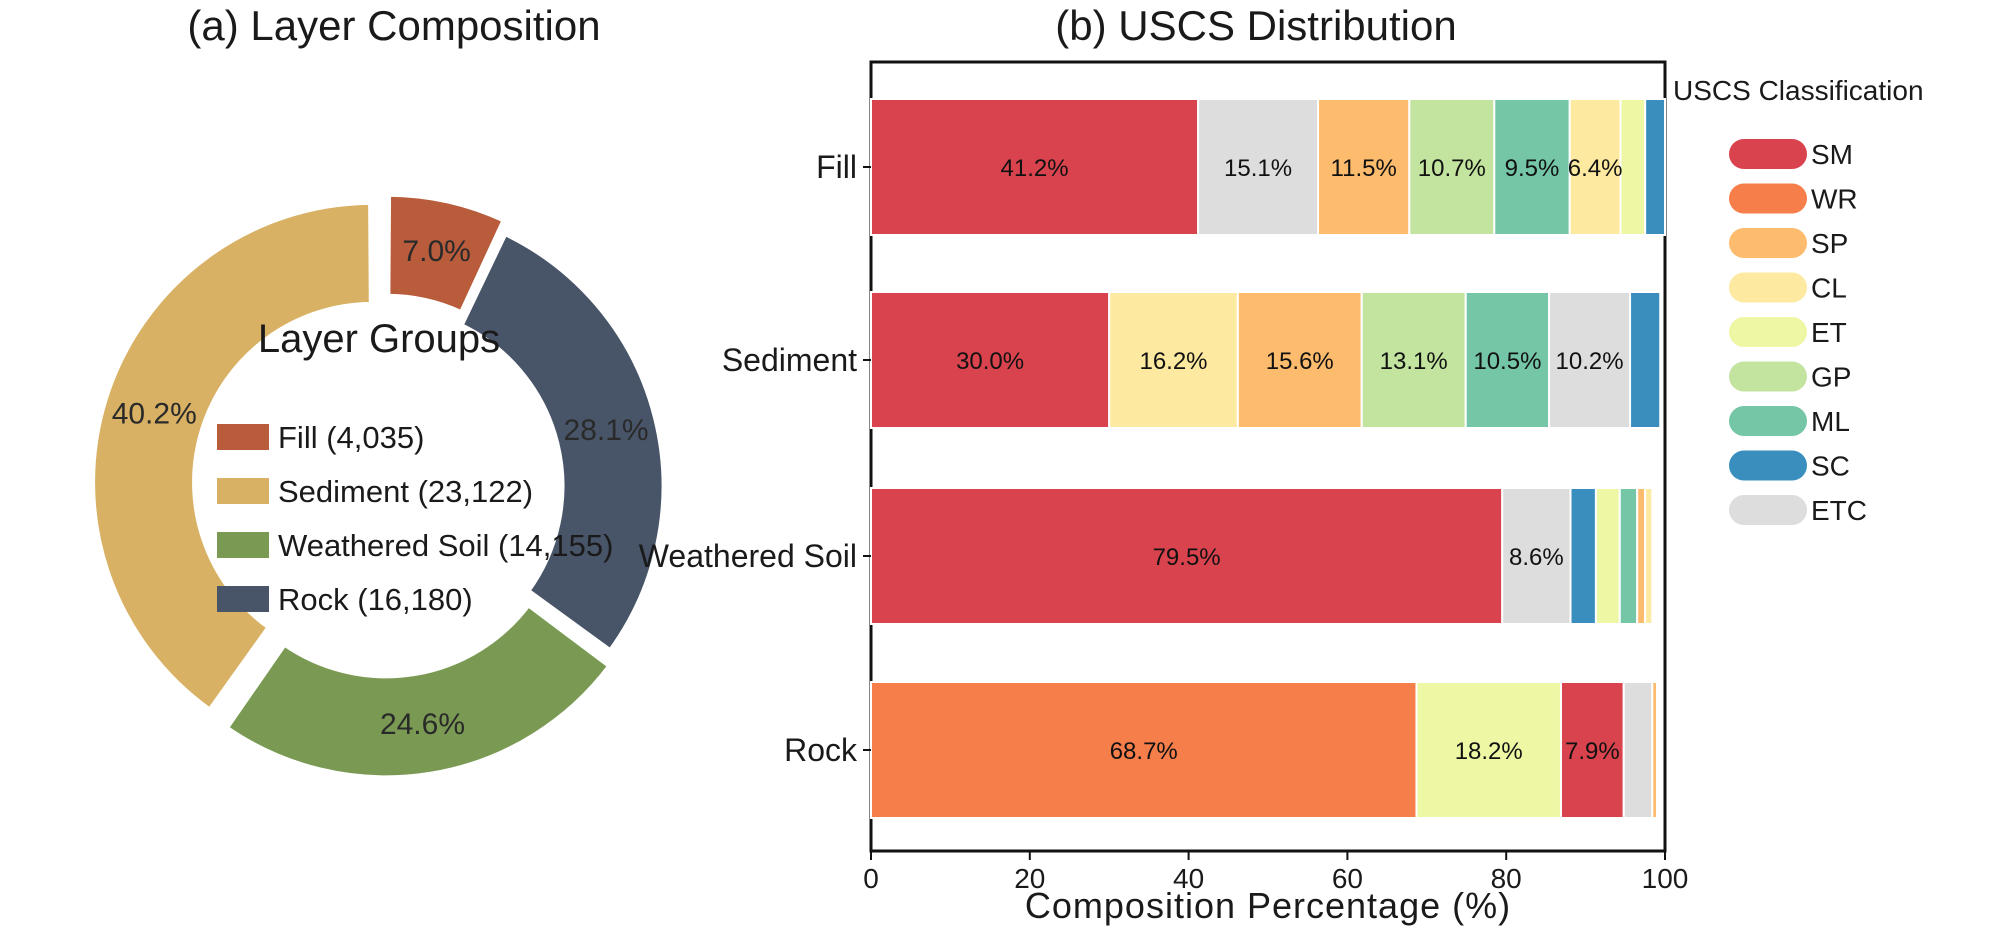 Image resolution: width=2008 pixels, height=935 pixels. I want to click on bar-label-weathered-soil-etc: 8.6%, so click(1536, 557).